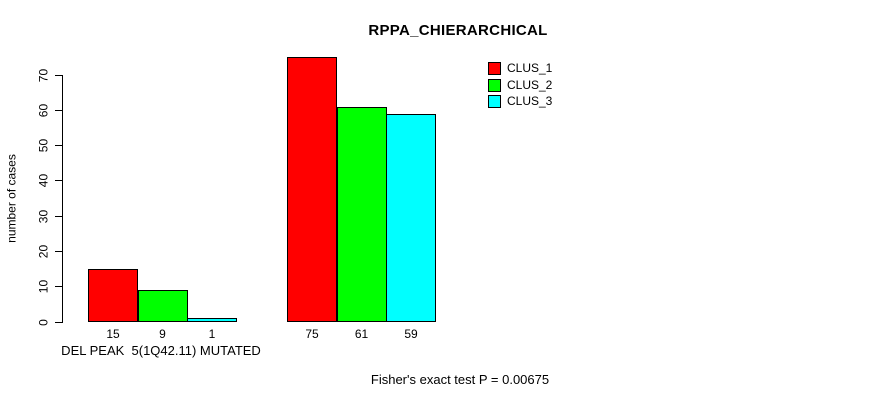  What do you see at coordinates (43, 287) in the screenshot?
I see `y-tick-label: 10` at bounding box center [43, 287].